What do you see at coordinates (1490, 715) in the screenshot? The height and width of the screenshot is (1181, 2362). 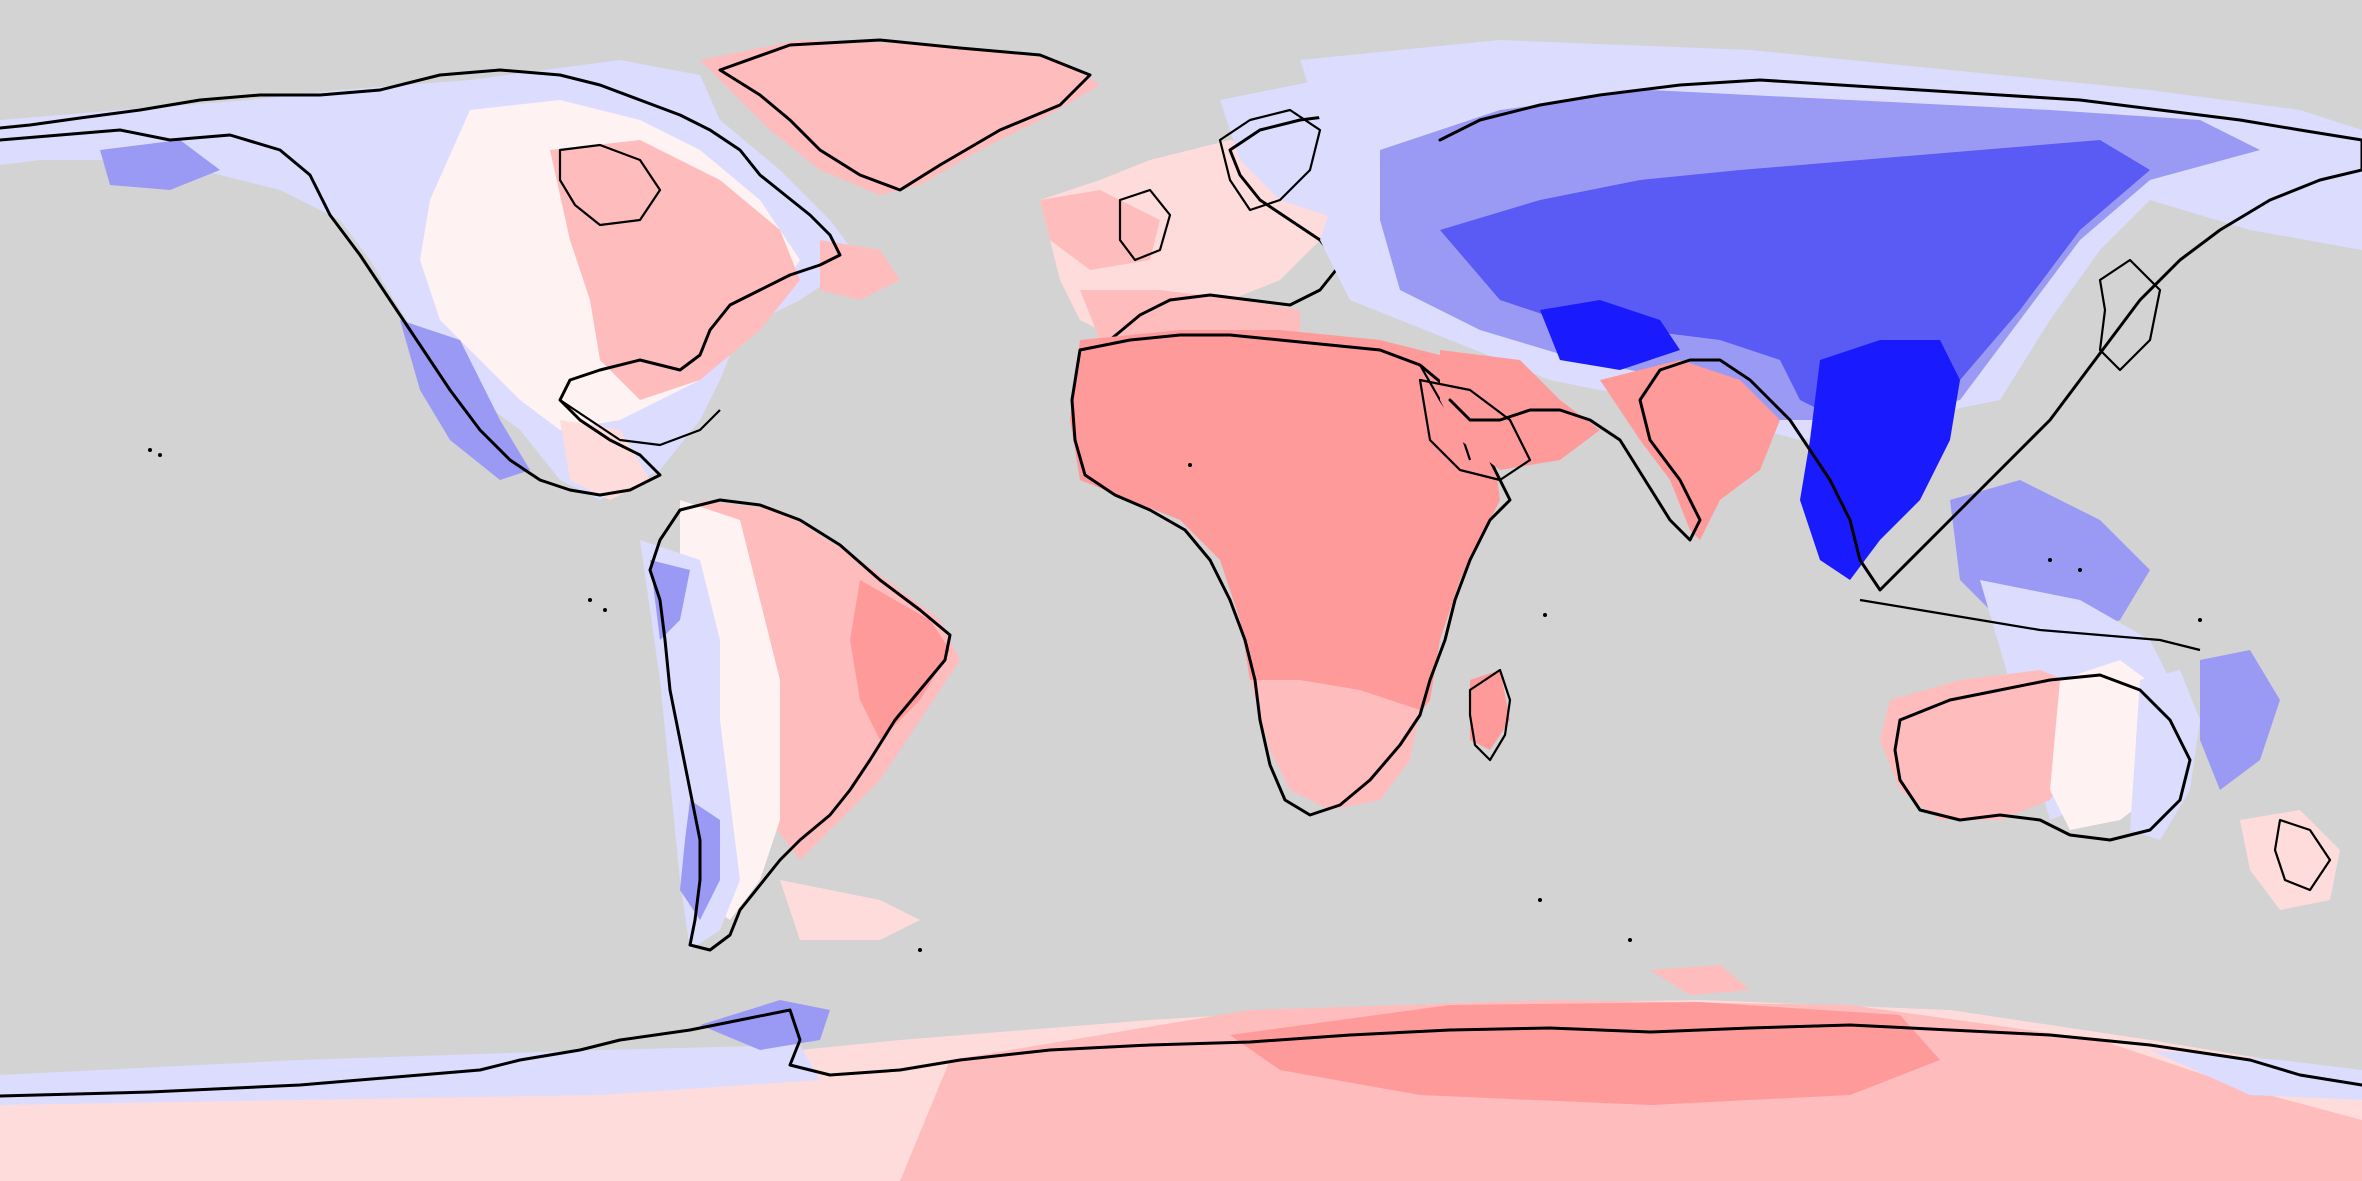 I see `madagascar-coastline` at bounding box center [1490, 715].